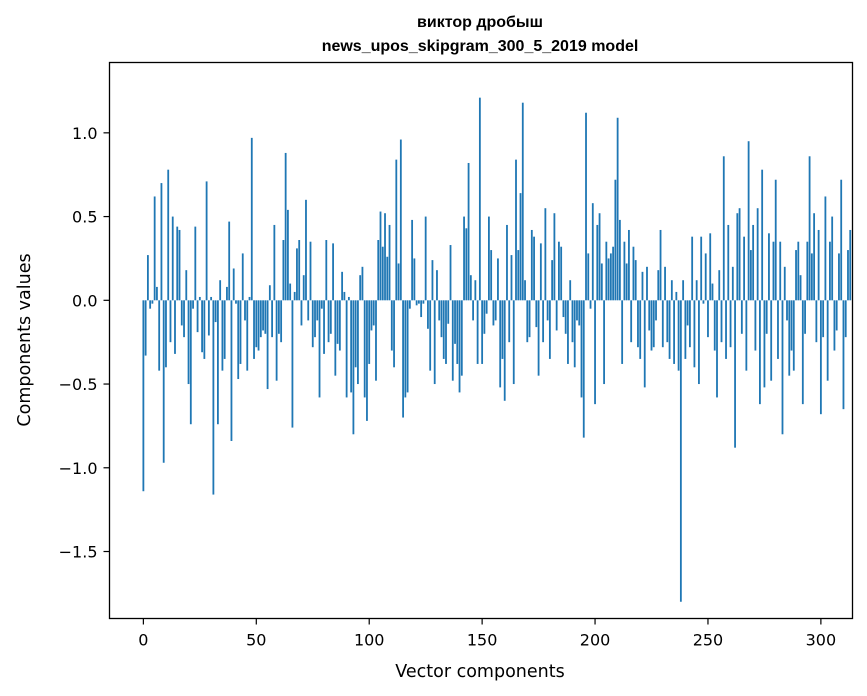 The image size is (867, 696). What do you see at coordinates (480, 46) in the screenshot?
I see `chart-subtitle: news_upos_skipgram_300_5_2019 model` at bounding box center [480, 46].